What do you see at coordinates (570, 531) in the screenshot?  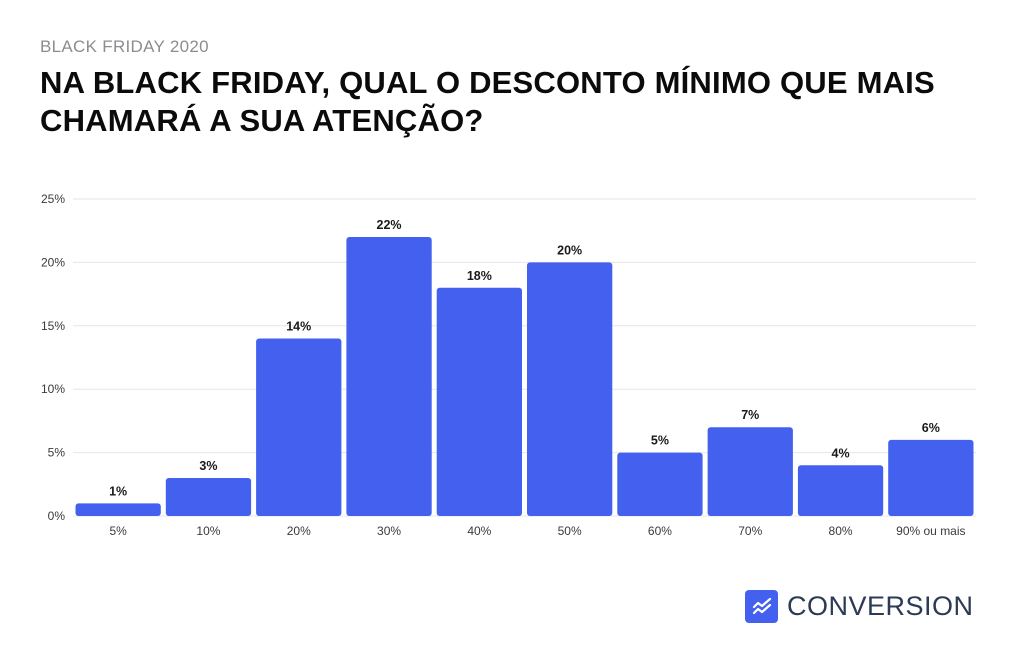 I see `x-category-label: 50%` at bounding box center [570, 531].